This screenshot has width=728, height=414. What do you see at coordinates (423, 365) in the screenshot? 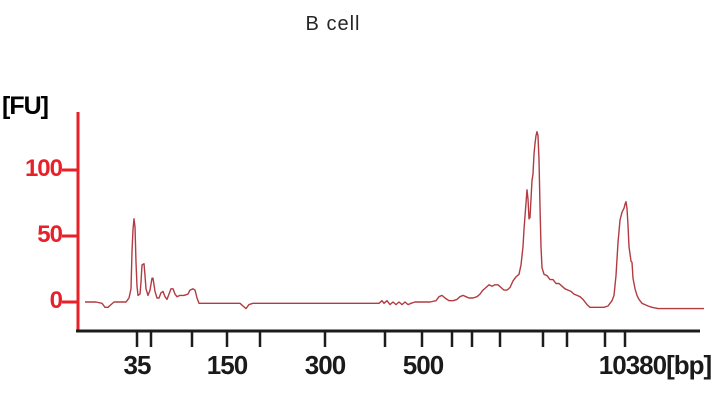
I see `x-tick-label: 500` at bounding box center [423, 365].